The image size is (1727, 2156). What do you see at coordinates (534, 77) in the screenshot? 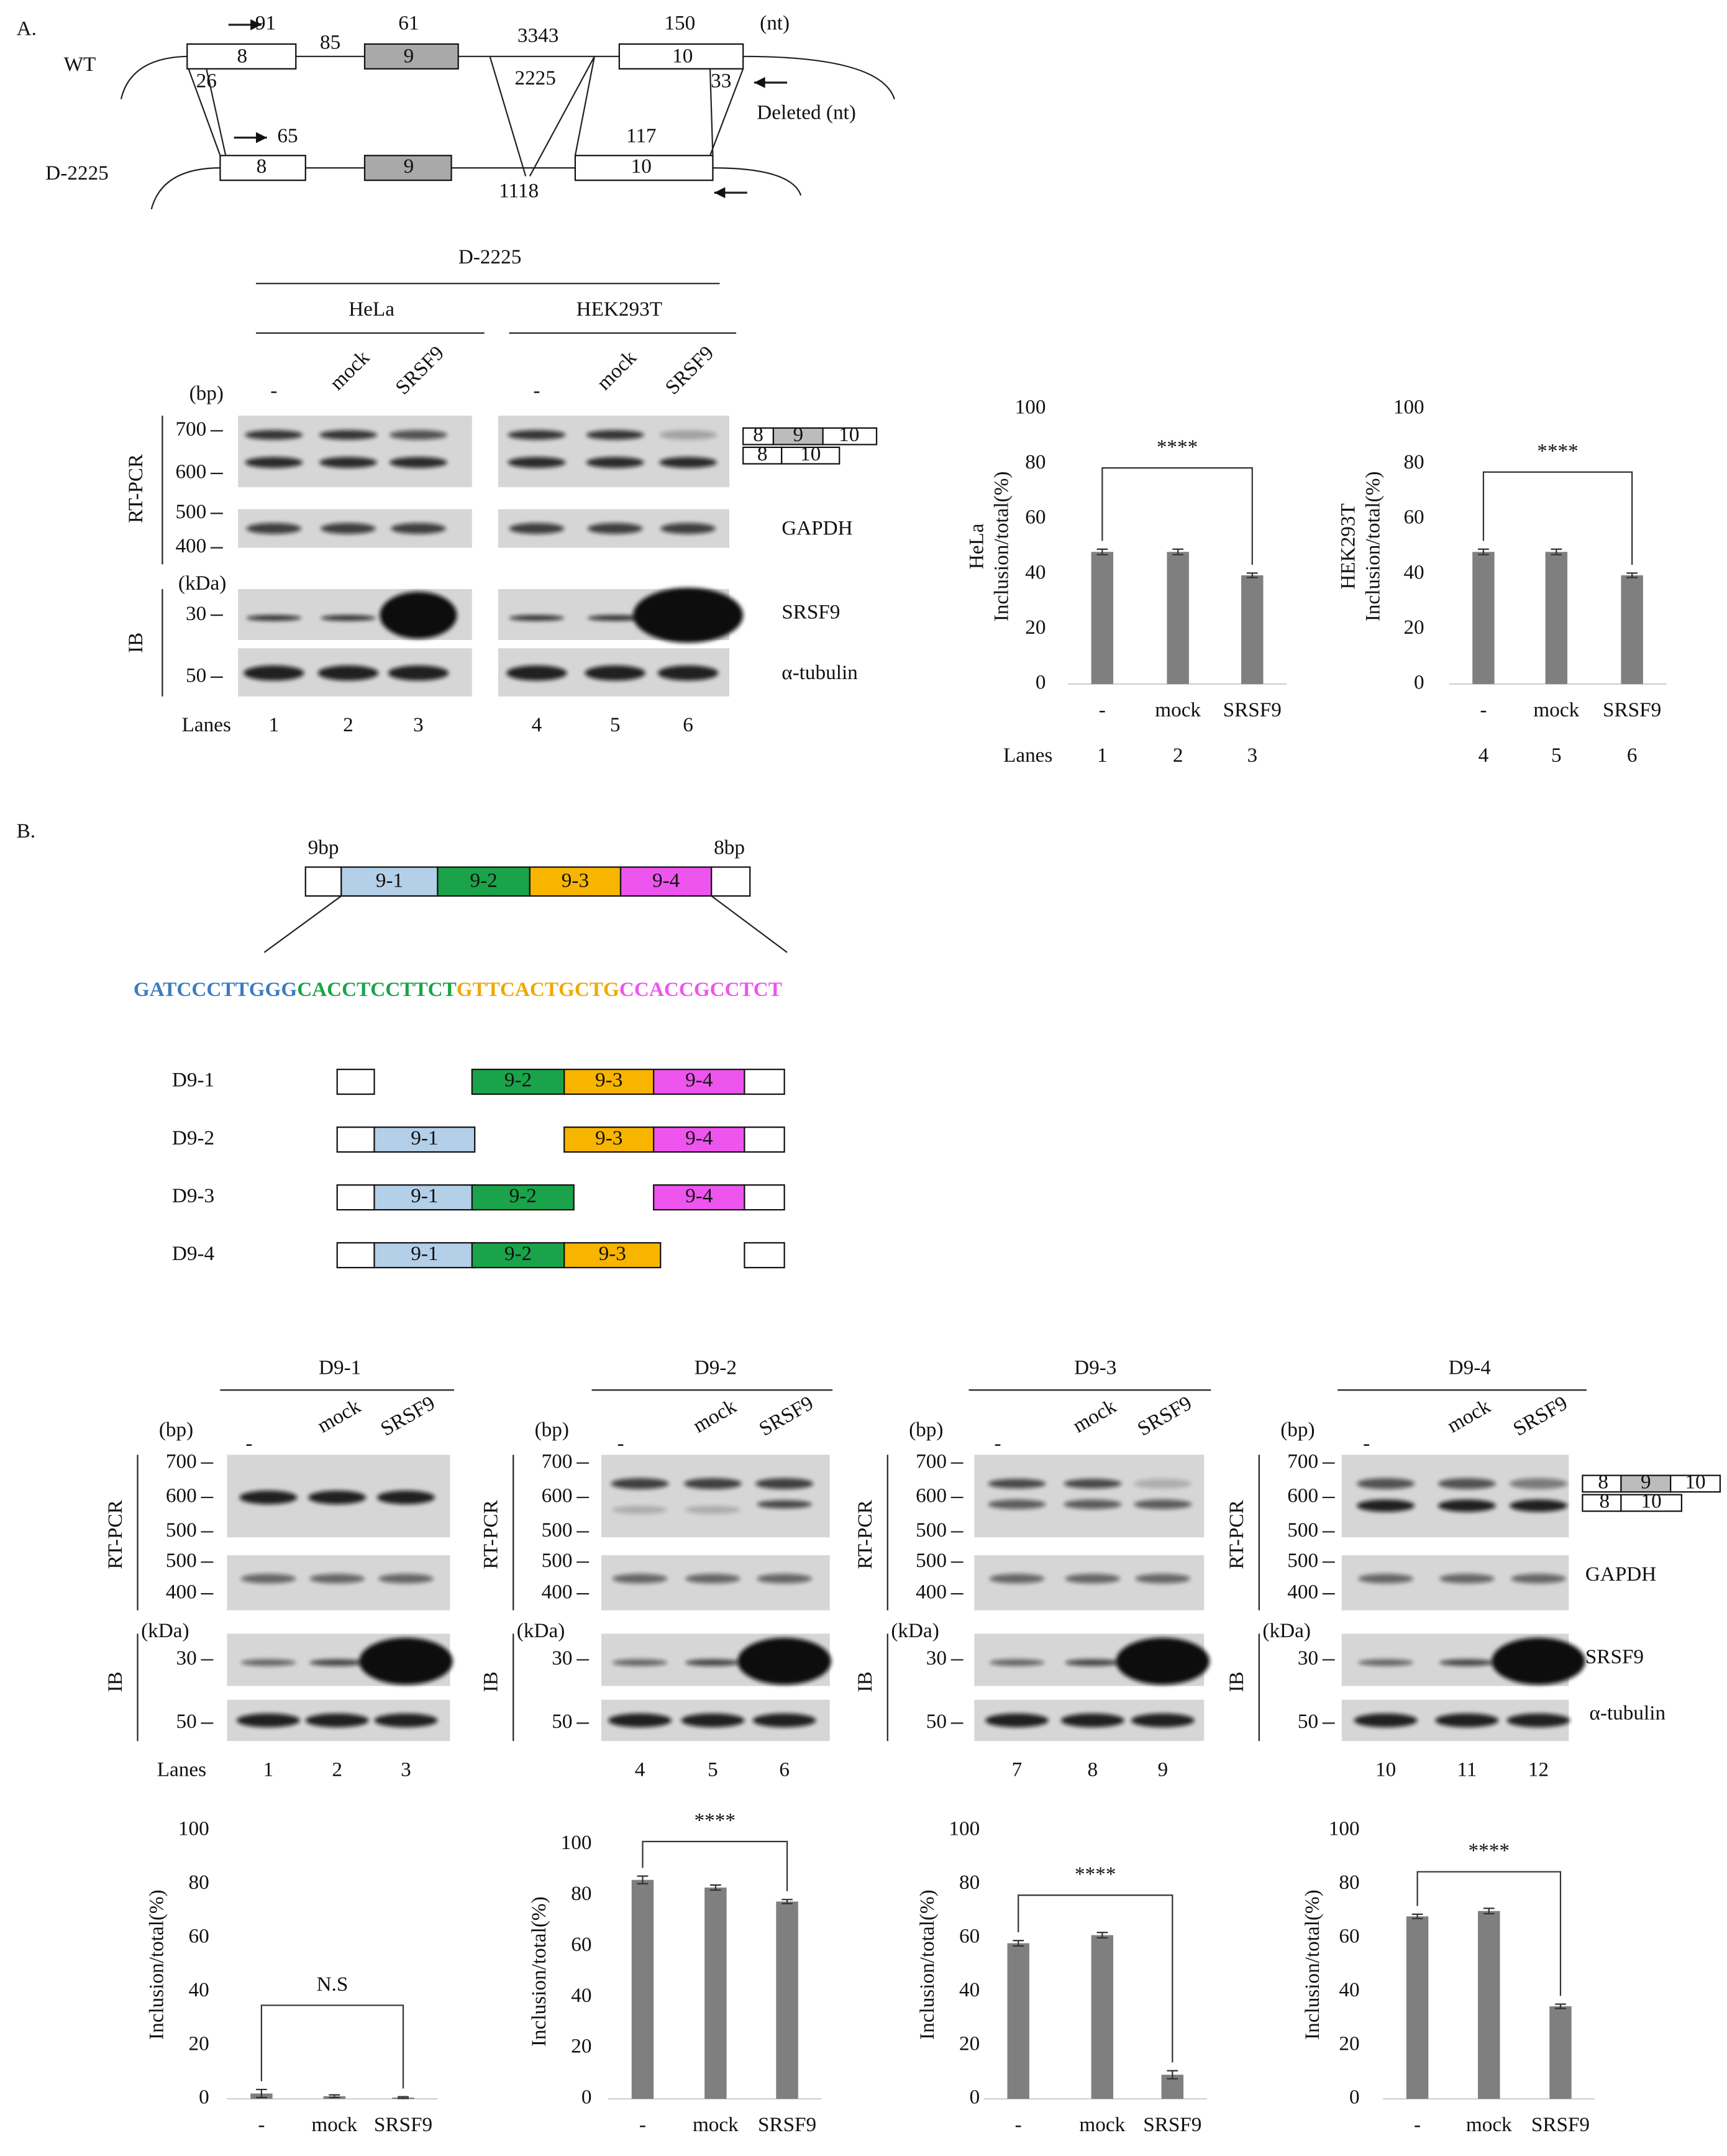
I see `diagram-label: 2225` at bounding box center [534, 77].